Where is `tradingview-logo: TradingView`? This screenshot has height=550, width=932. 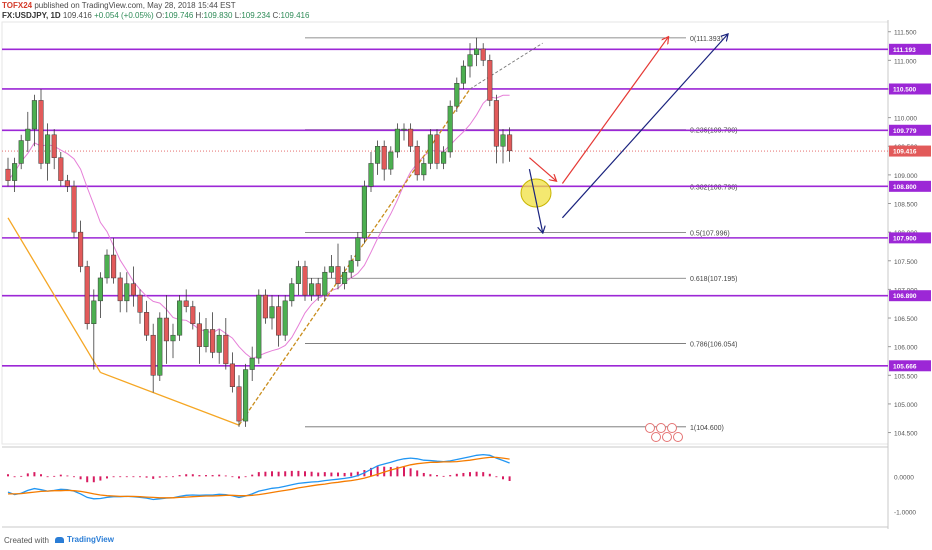 tradingview-logo: TradingView is located at coordinates (84, 539).